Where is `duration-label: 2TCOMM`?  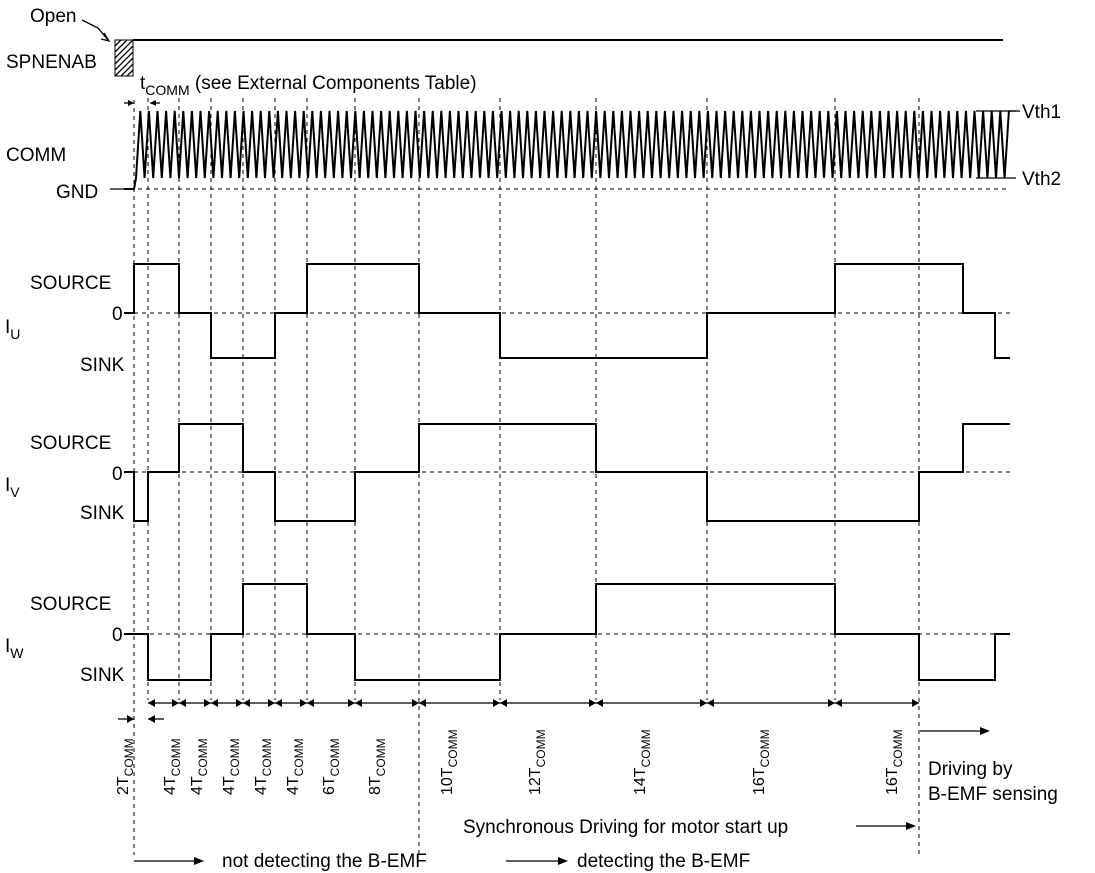 duration-label: 2TCOMM is located at coordinates (125, 766).